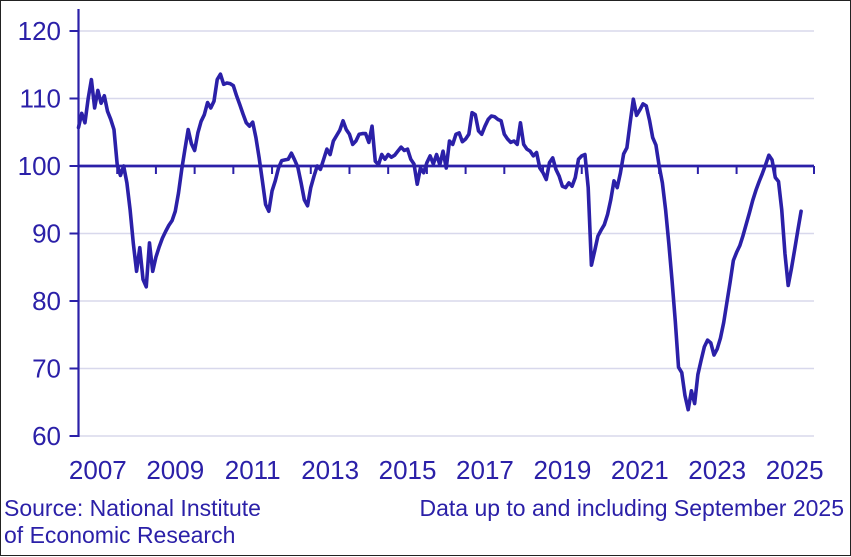 The width and height of the screenshot is (851, 557). What do you see at coordinates (46, 301) in the screenshot?
I see `y-tick-label-80: 80` at bounding box center [46, 301].